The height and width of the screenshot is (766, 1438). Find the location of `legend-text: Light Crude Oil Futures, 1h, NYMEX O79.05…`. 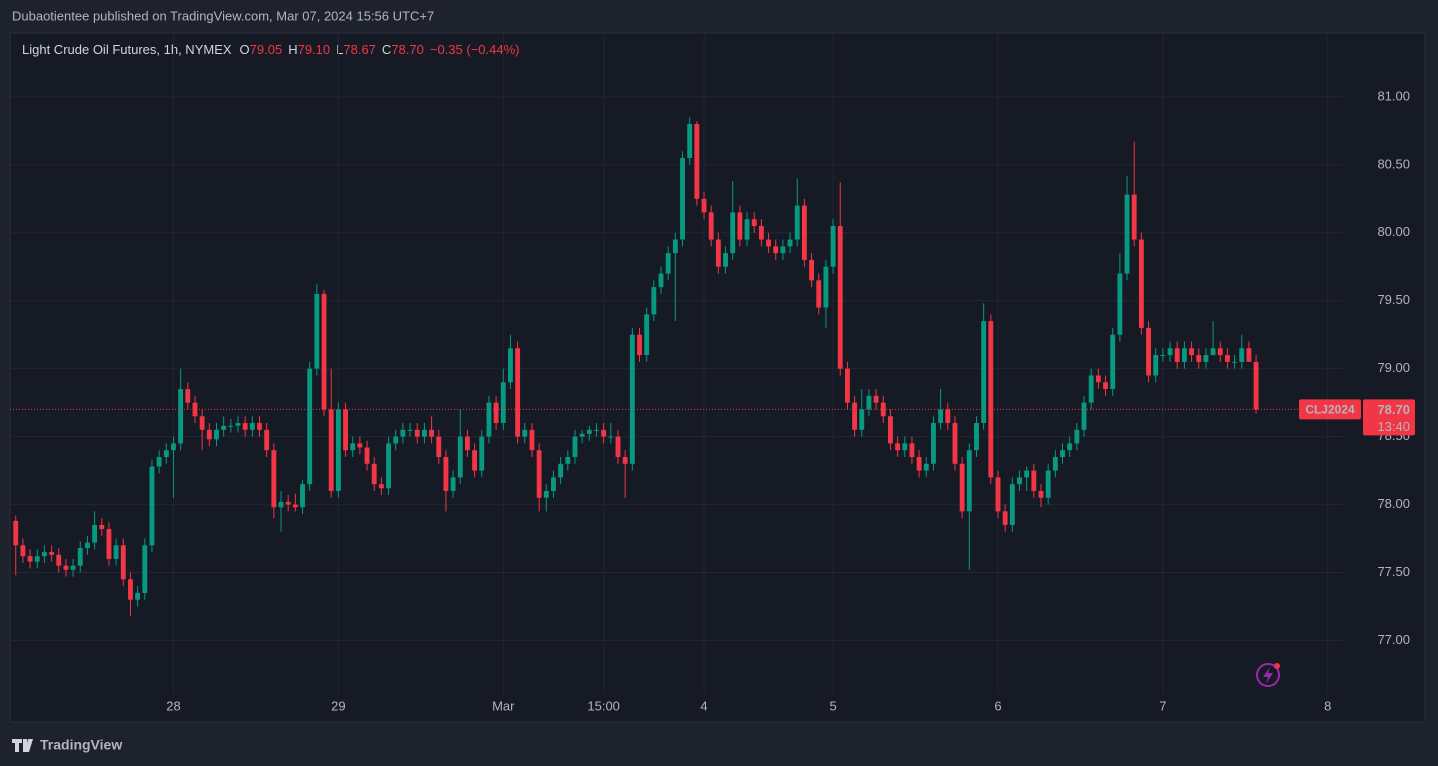

legend-text: Light Crude Oil Futures, 1h, NYMEX O79.05… is located at coordinates (270, 49).